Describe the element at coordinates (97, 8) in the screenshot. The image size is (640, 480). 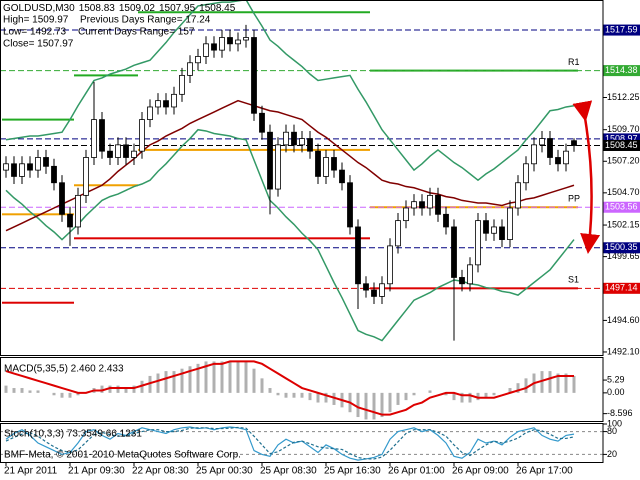
I see `last-open: 1508.83` at that location.